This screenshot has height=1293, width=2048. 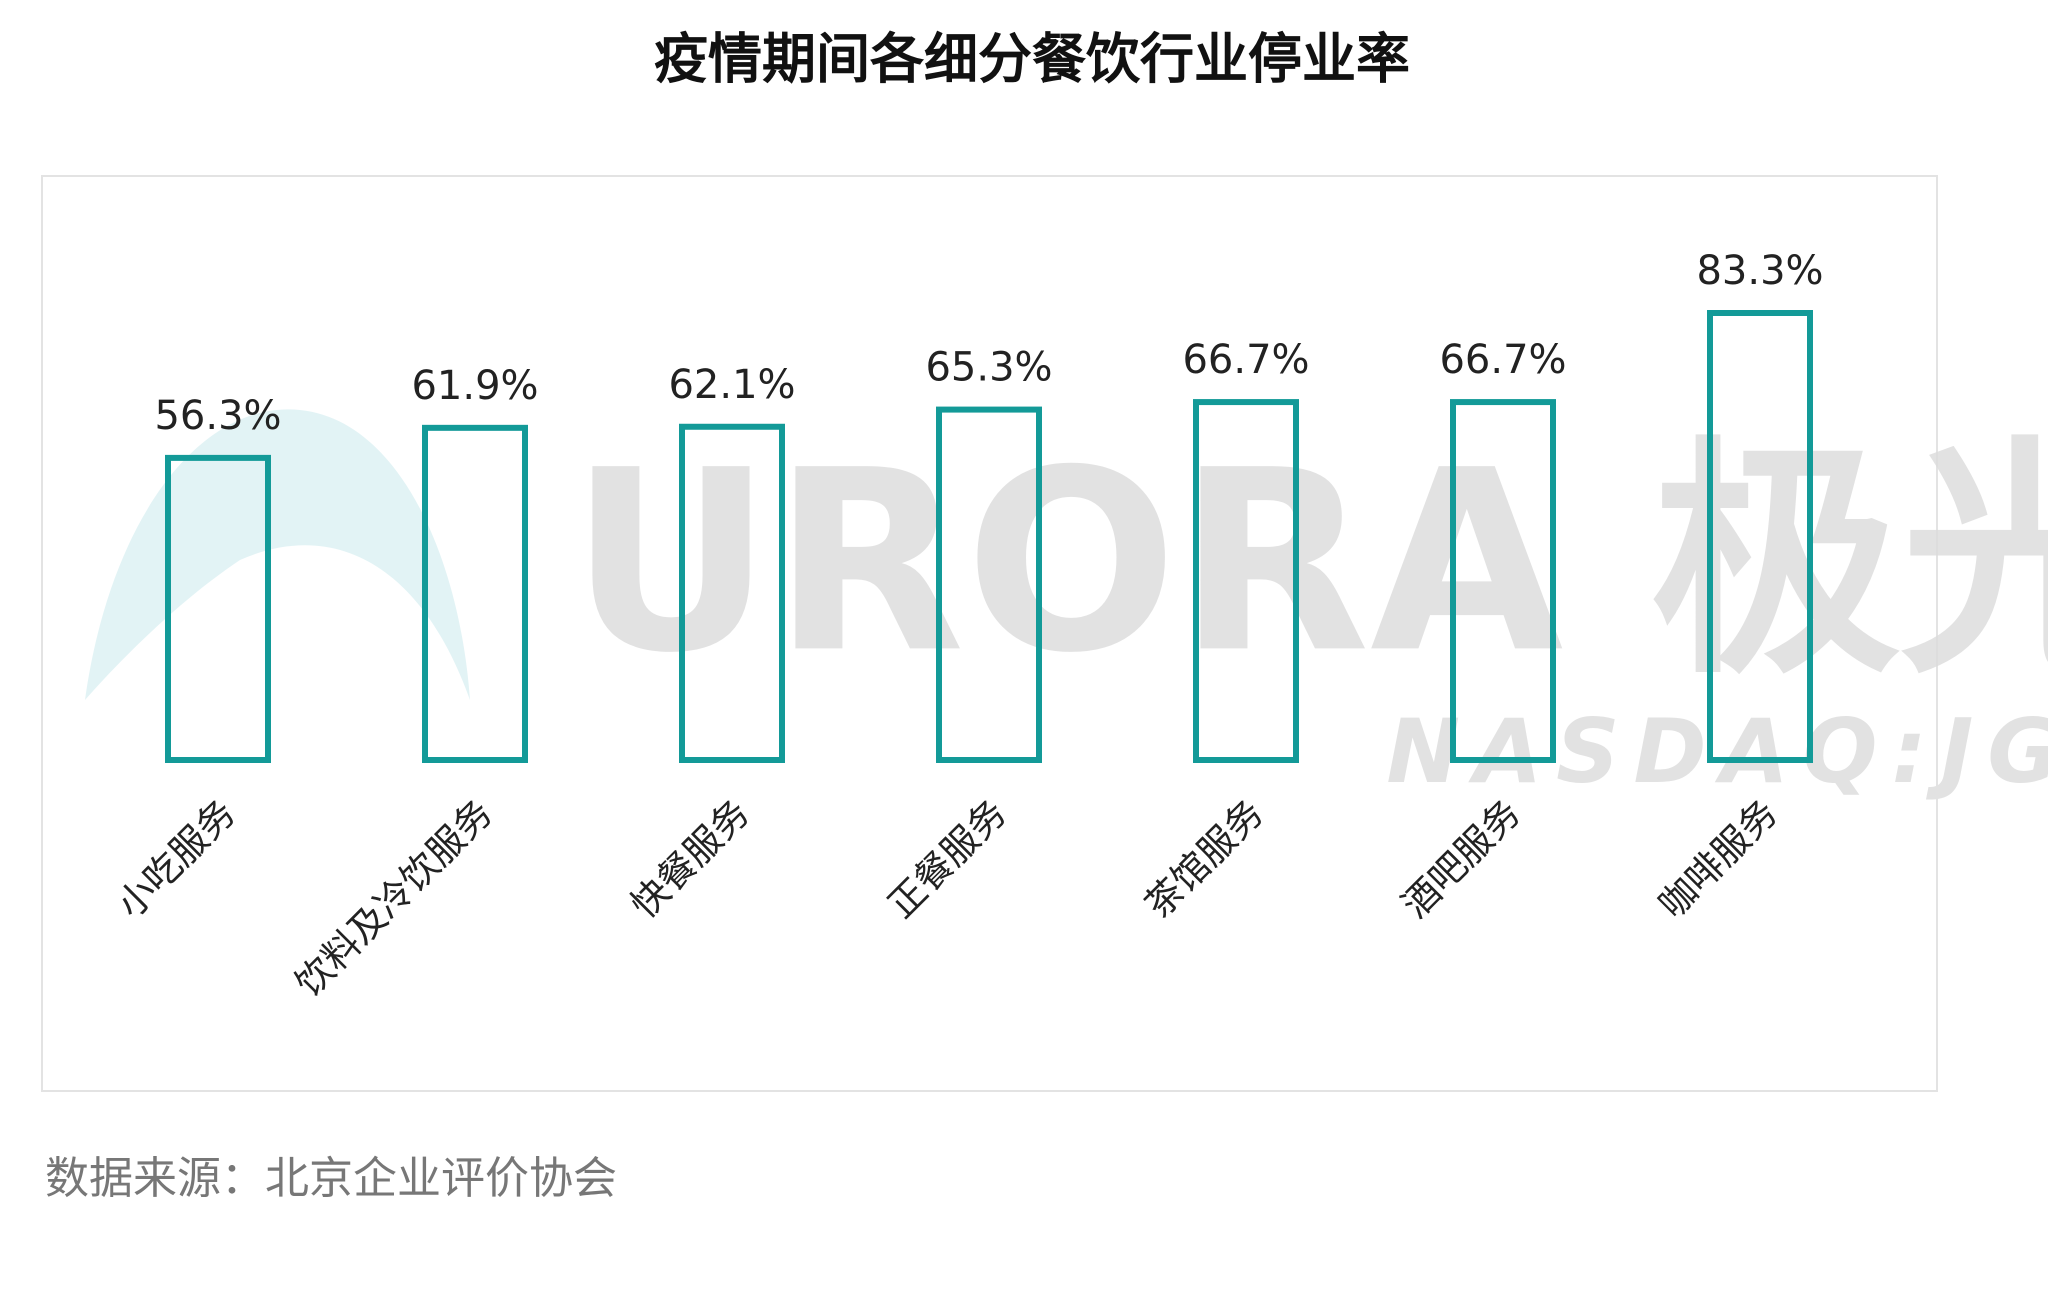 I want to click on x-tick-label: 小吃服务, so click(x=176, y=858).